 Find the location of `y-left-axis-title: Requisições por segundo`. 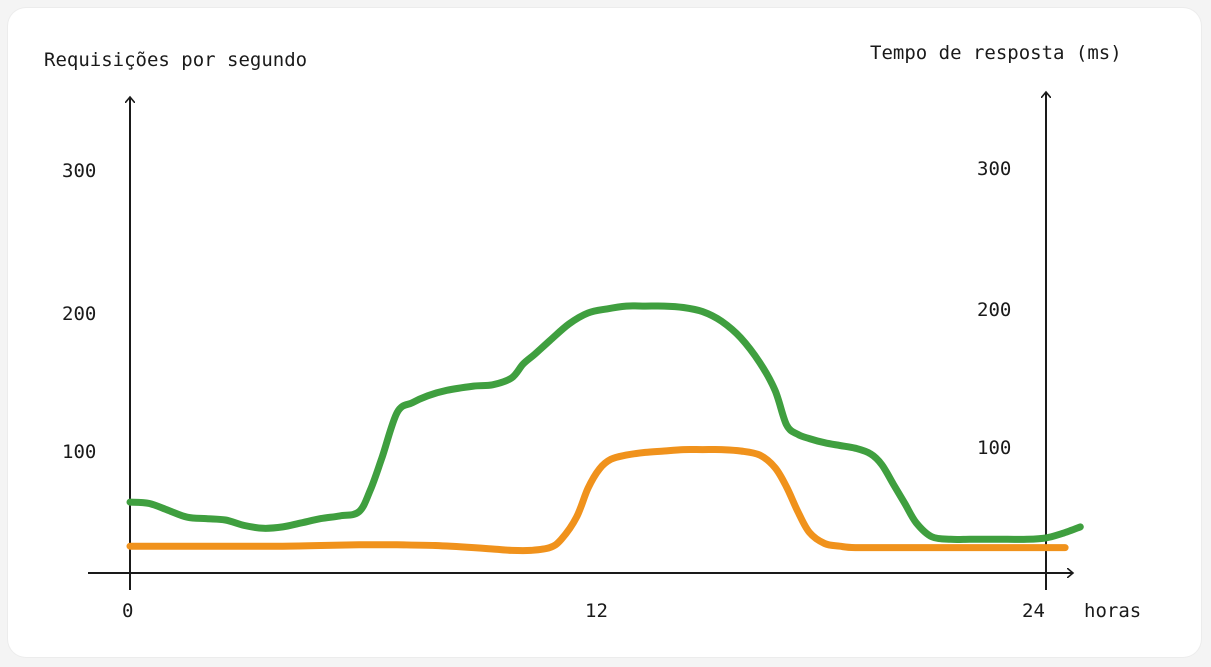

y-left-axis-title: Requisições por segundo is located at coordinates (175, 60).